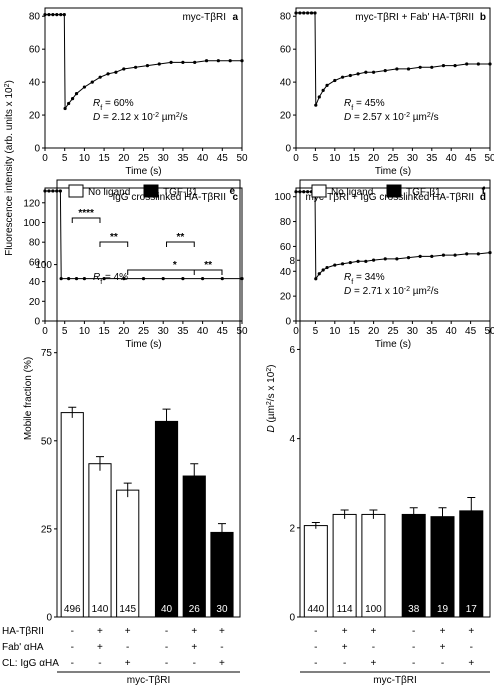 The width and height of the screenshot is (494, 685). I want to click on x-tick-label: 30, so click(164, 331).